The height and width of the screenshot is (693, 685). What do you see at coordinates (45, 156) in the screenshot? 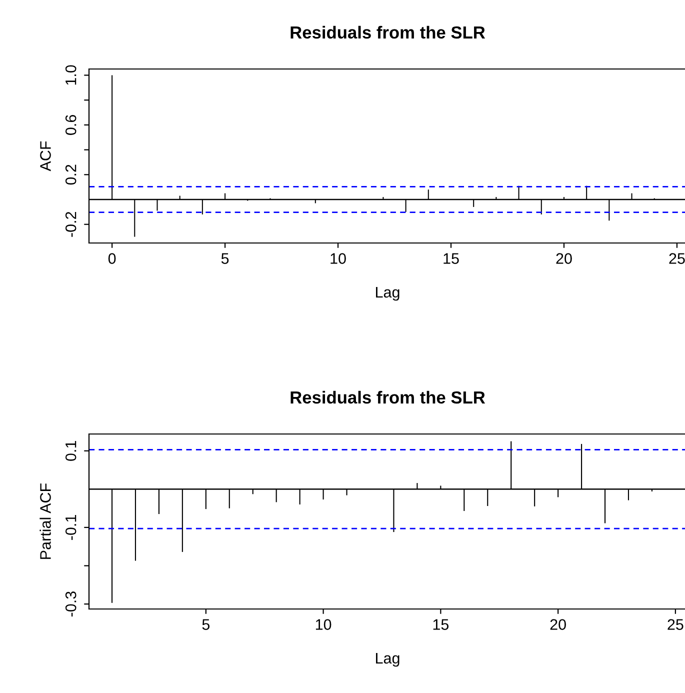
I see `y-axis-title: ACF` at bounding box center [45, 156].